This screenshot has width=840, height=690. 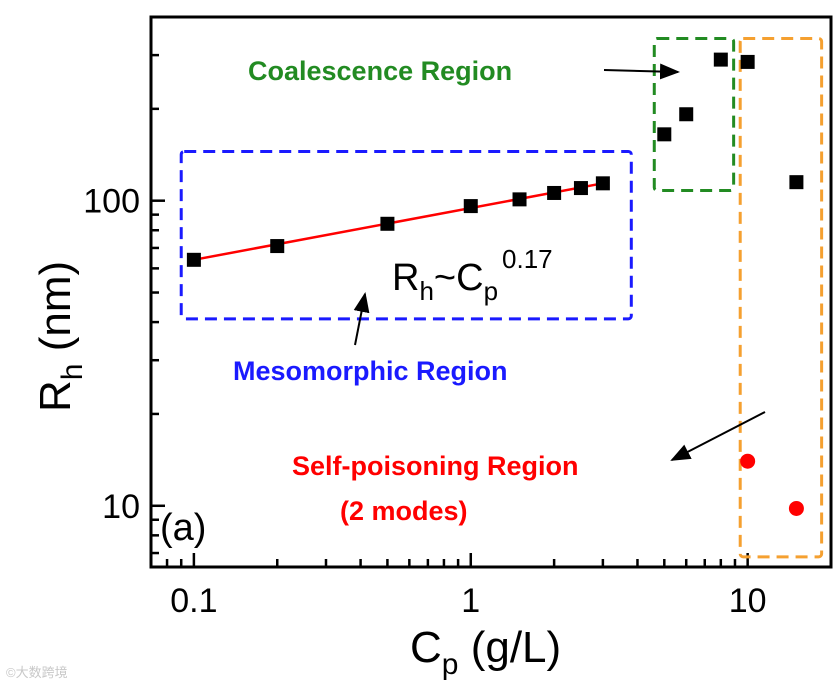 I want to click on fit-line-group, so click(x=398, y=222).